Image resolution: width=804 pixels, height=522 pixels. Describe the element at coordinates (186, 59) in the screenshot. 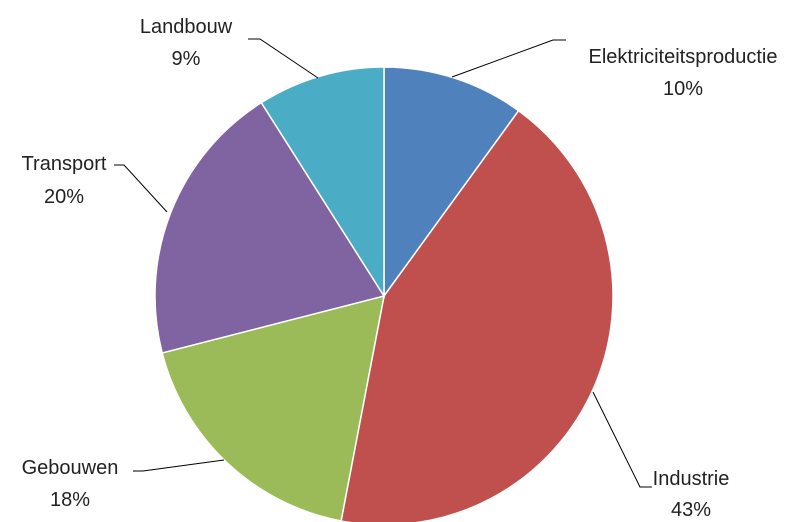

I see `slice-value-landbouw: 9%` at that location.